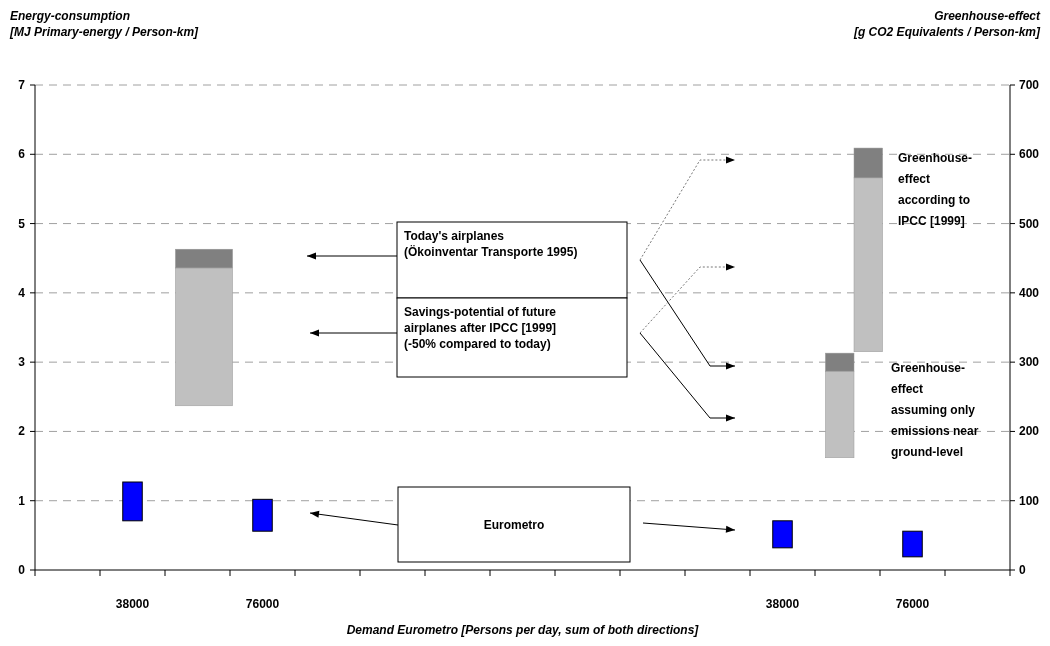 The width and height of the screenshot is (1050, 646). What do you see at coordinates (935, 410) in the screenshot?
I see `annotation: Greenhouse- effect assuming only emissions near ground-level` at bounding box center [935, 410].